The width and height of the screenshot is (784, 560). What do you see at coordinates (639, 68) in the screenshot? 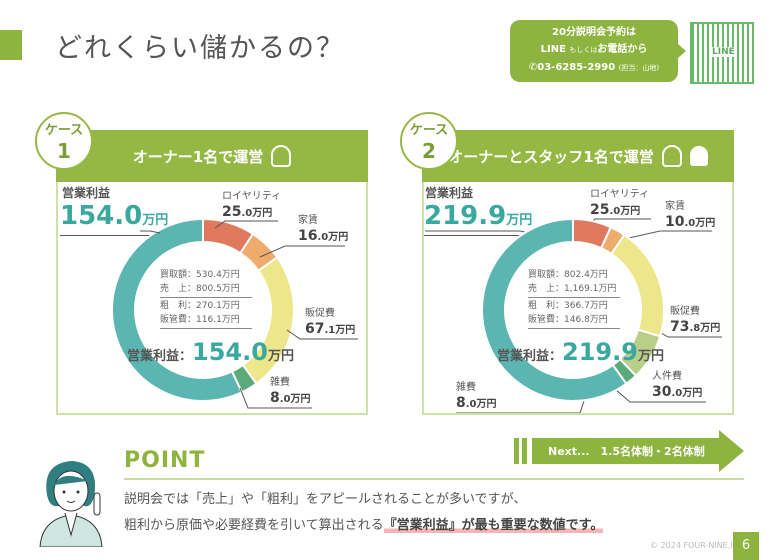
I see `contact-person: (担当：山地)` at bounding box center [639, 68].